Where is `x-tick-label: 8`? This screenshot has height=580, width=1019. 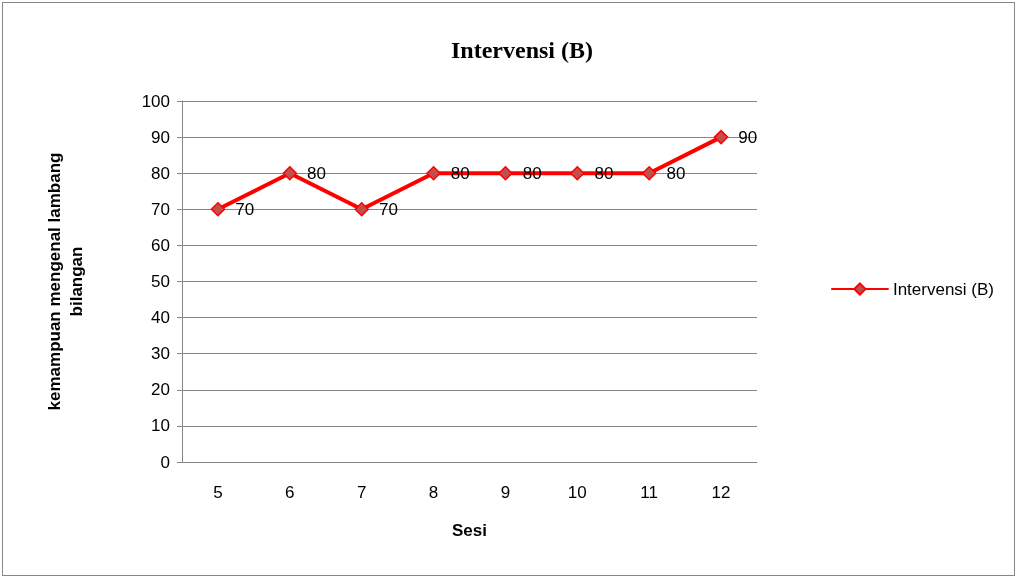 x-tick-label: 8 is located at coordinates (433, 492).